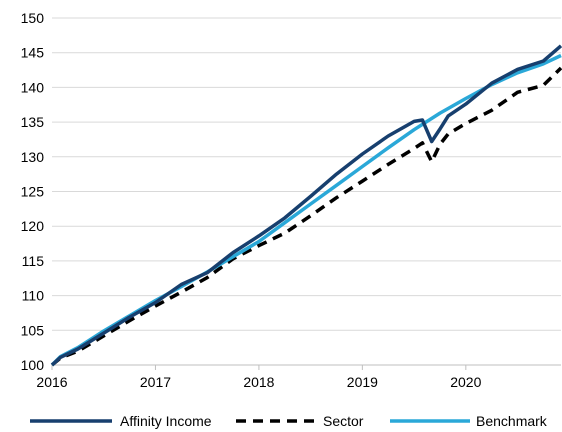  I want to click on x-tick-label: 2016, so click(51, 382).